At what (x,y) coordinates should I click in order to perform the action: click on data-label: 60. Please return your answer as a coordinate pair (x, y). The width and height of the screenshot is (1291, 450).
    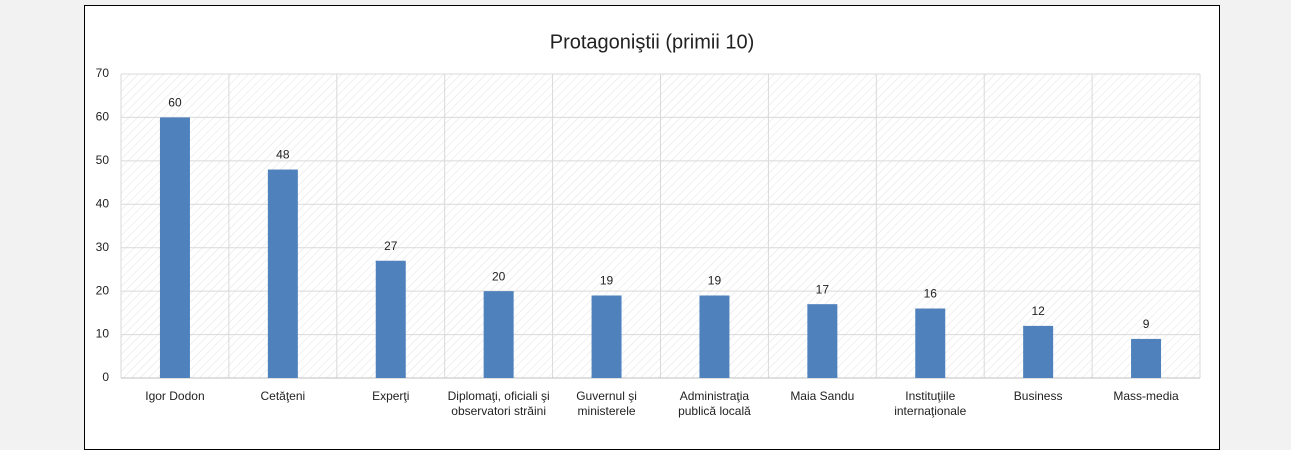
    Looking at the image, I should click on (175, 103).